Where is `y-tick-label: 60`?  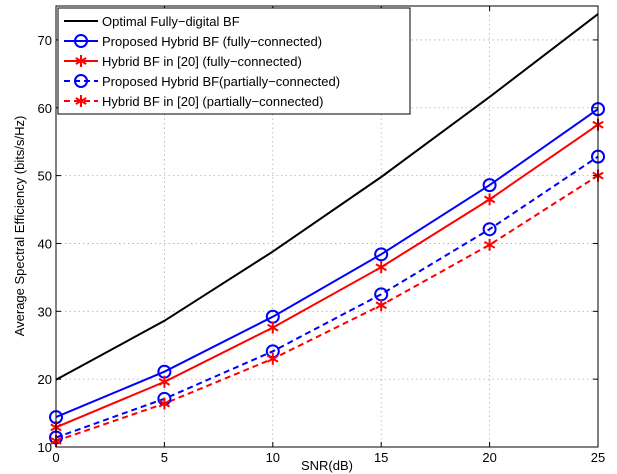 y-tick-label: 60 is located at coordinates (45, 108).